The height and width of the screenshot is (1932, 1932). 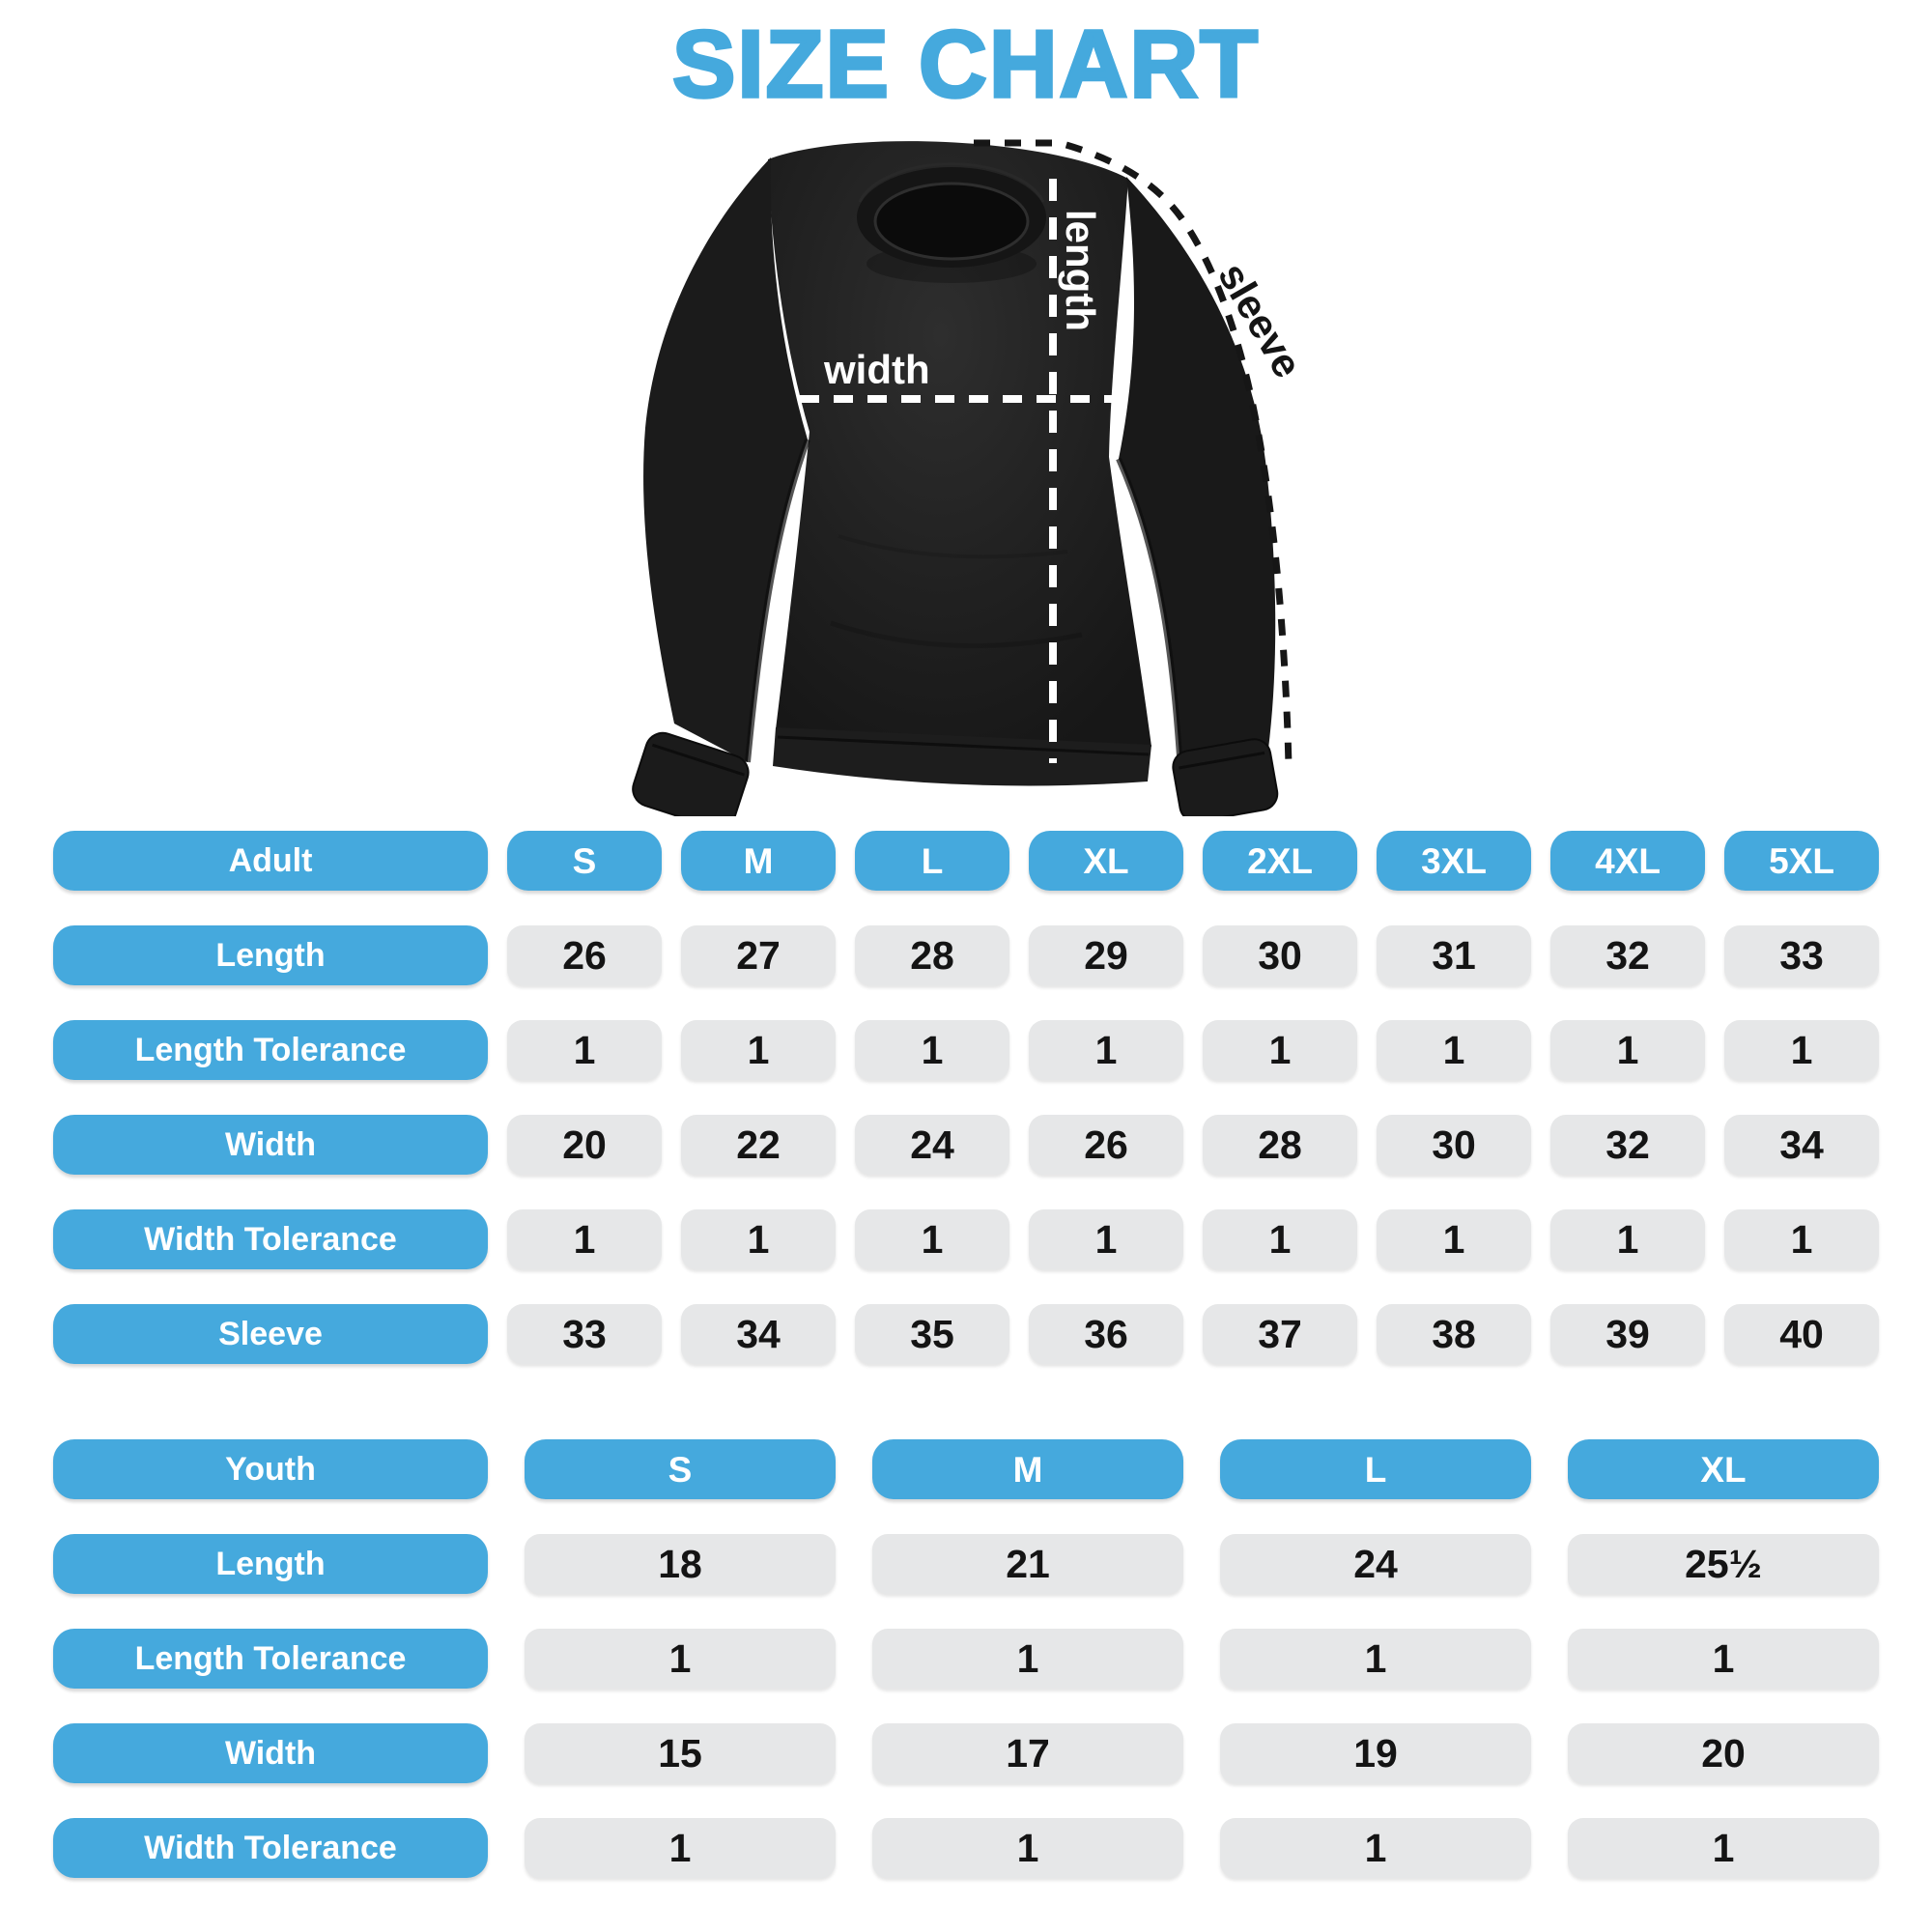 I want to click on sweatshirt-illustration: width length sleeve, so click(x=971, y=477).